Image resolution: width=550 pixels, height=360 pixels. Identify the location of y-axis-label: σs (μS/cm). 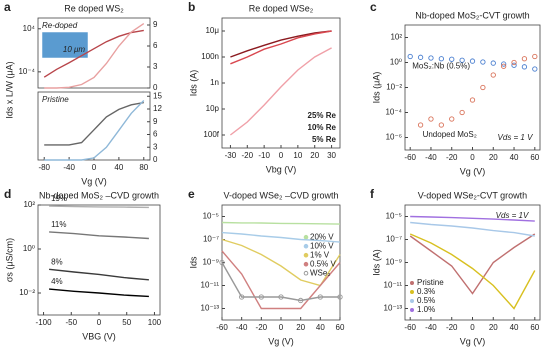
(9, 260).